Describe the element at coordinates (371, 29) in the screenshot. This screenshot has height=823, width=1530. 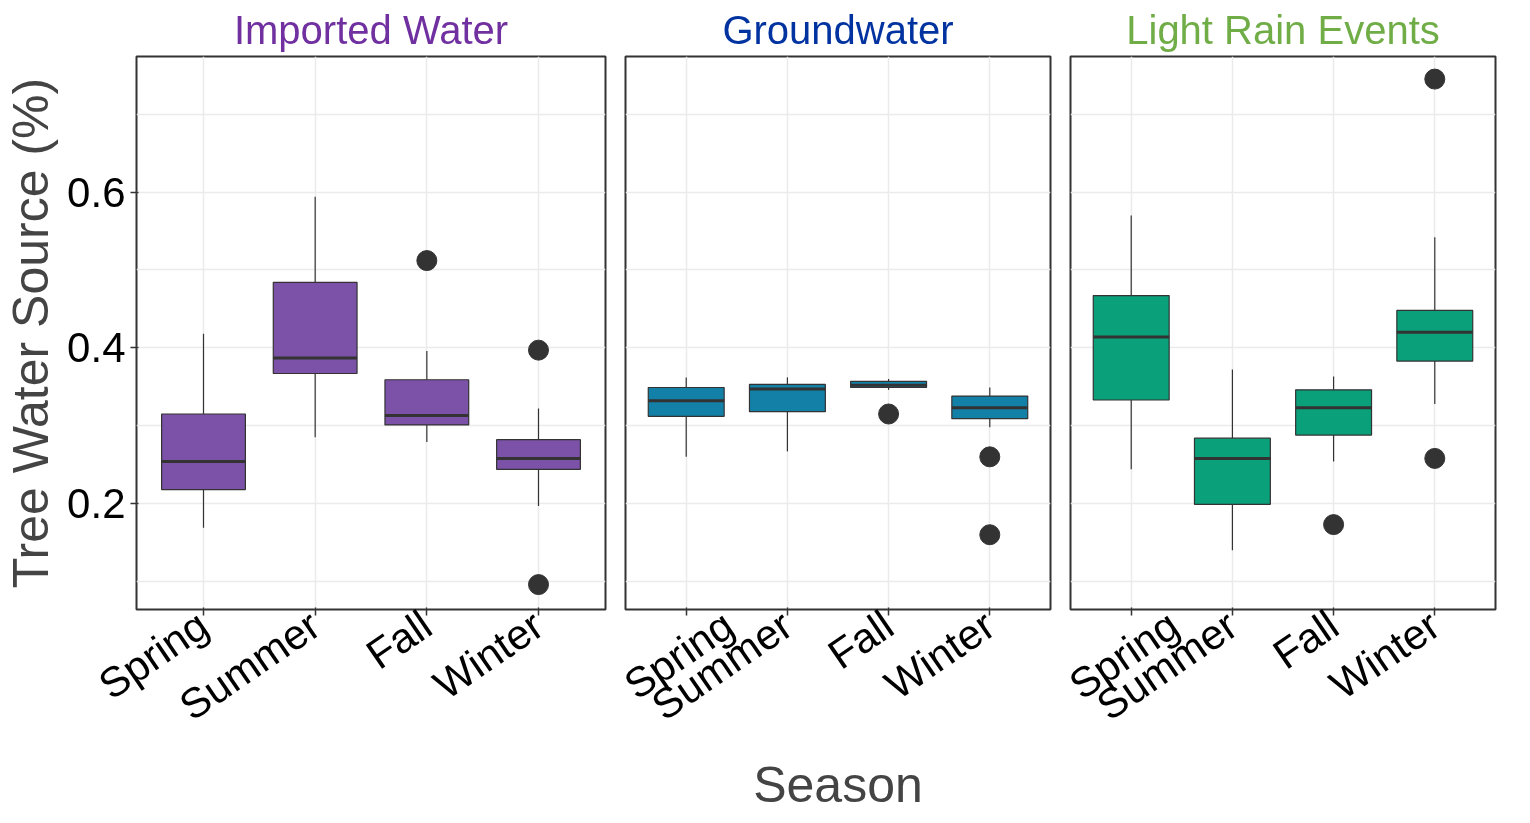
I see `chart-title: Imported Water` at that location.